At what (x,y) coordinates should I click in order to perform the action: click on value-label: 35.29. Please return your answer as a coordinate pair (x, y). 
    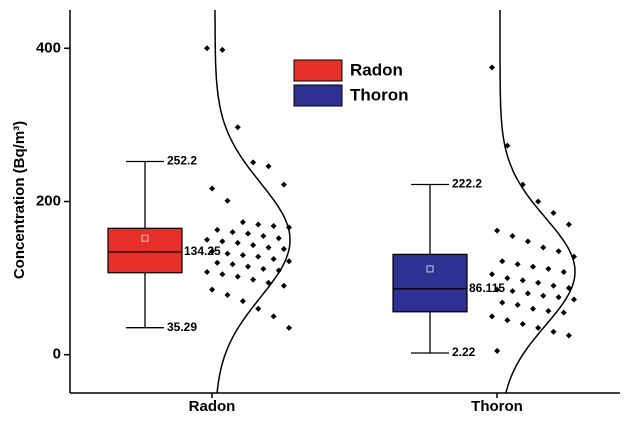
    Looking at the image, I should click on (182, 327).